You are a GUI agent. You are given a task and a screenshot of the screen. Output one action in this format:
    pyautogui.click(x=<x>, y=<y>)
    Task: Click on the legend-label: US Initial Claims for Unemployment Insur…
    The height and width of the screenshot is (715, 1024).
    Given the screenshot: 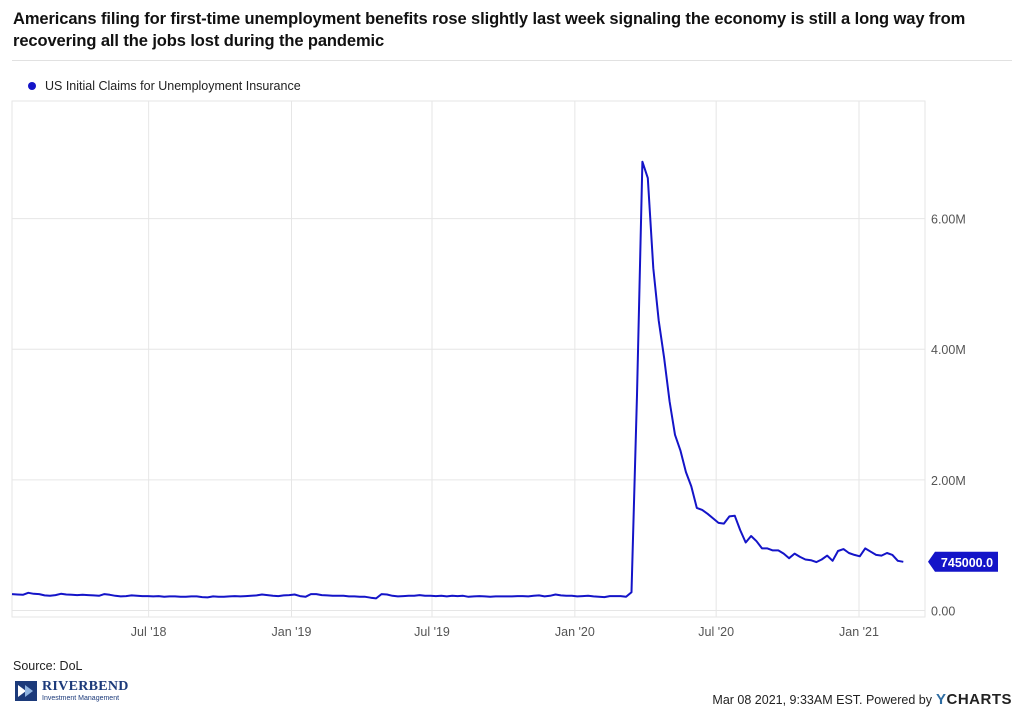 What is the action you would take?
    pyautogui.click(x=173, y=86)
    